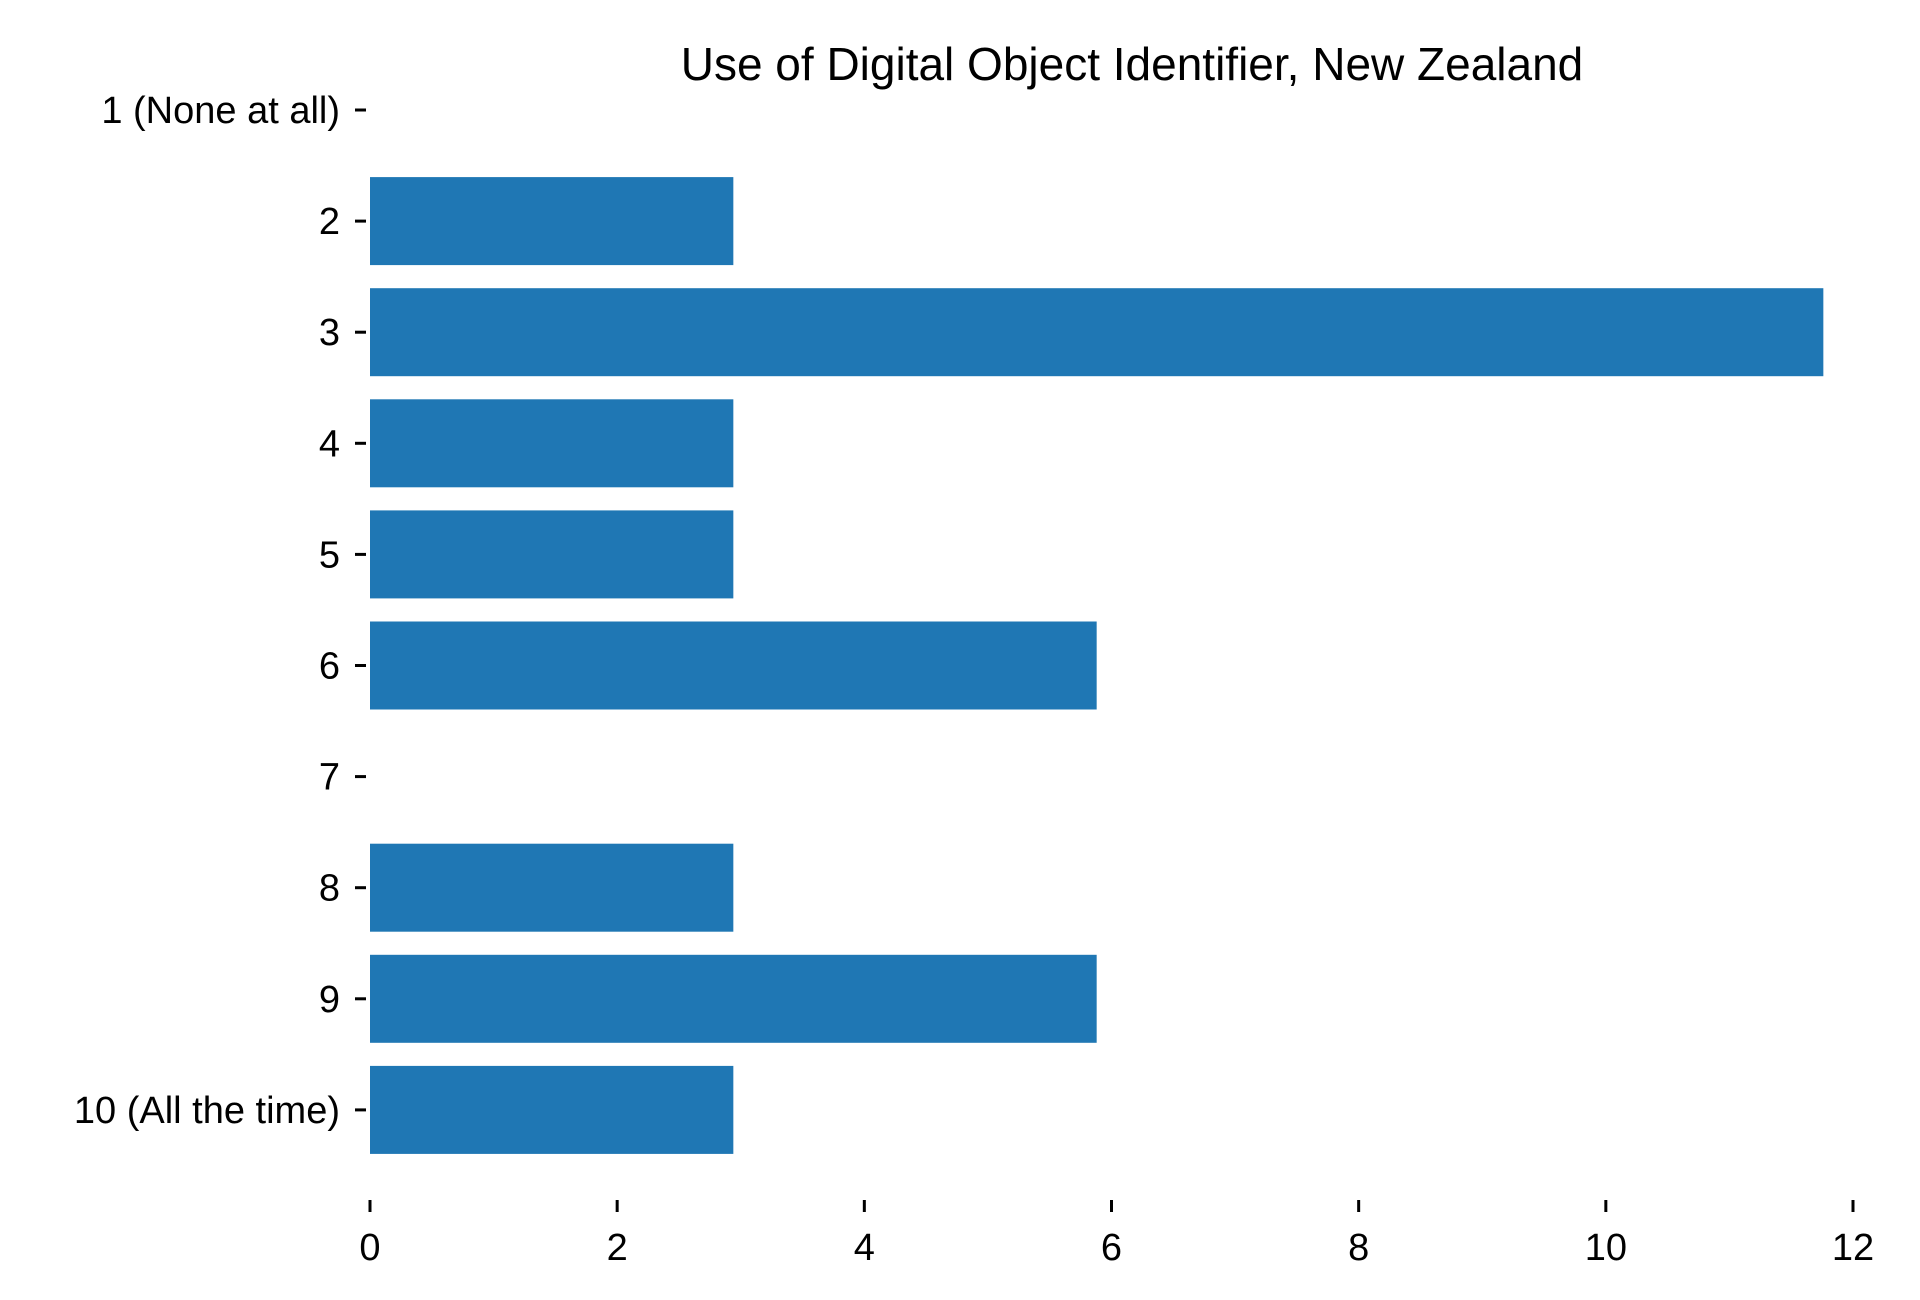  I want to click on y-tick-label: 4, so click(329, 444).